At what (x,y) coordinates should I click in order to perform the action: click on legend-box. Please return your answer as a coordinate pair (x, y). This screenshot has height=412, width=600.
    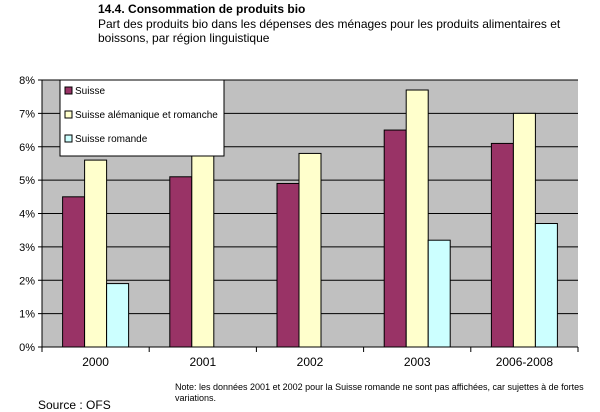
    Looking at the image, I should click on (142, 118).